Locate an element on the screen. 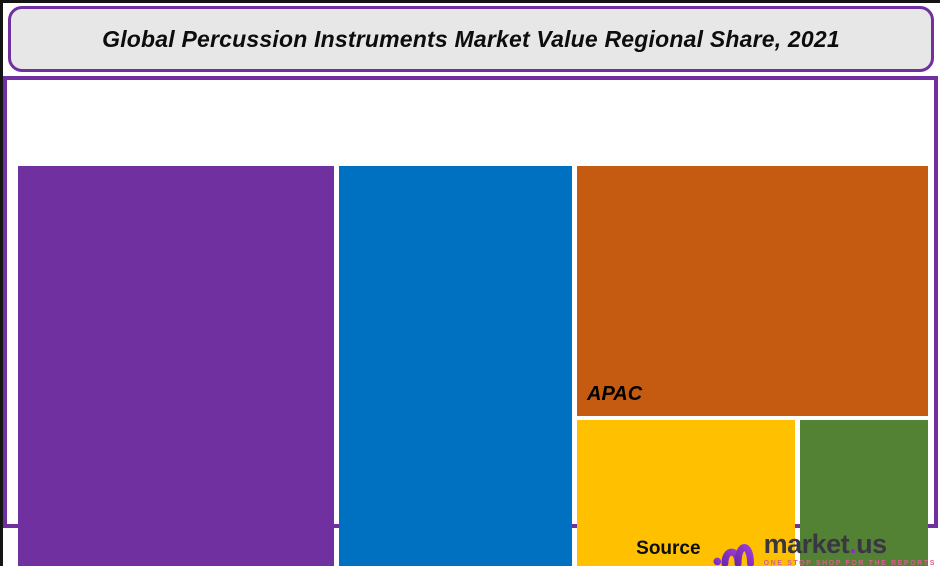 Image resolution: width=940 pixels, height=566 pixels. treemap-tile-mea: MEA is located at coordinates (864, 493).